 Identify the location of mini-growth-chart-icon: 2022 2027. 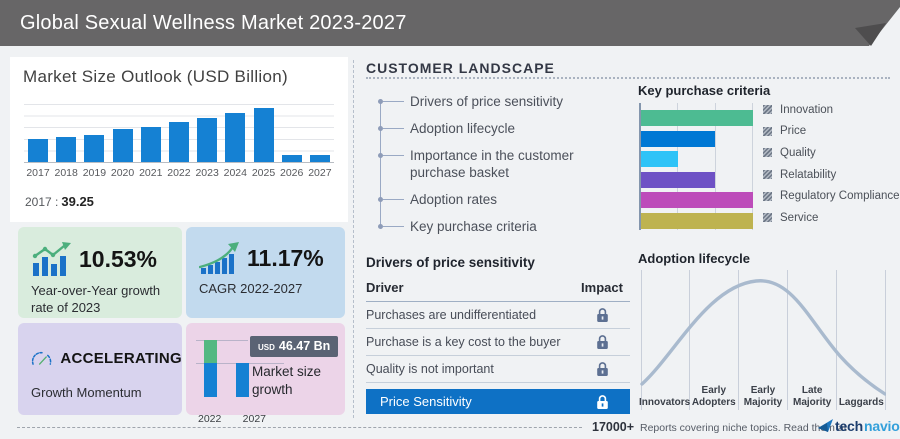
(244, 381).